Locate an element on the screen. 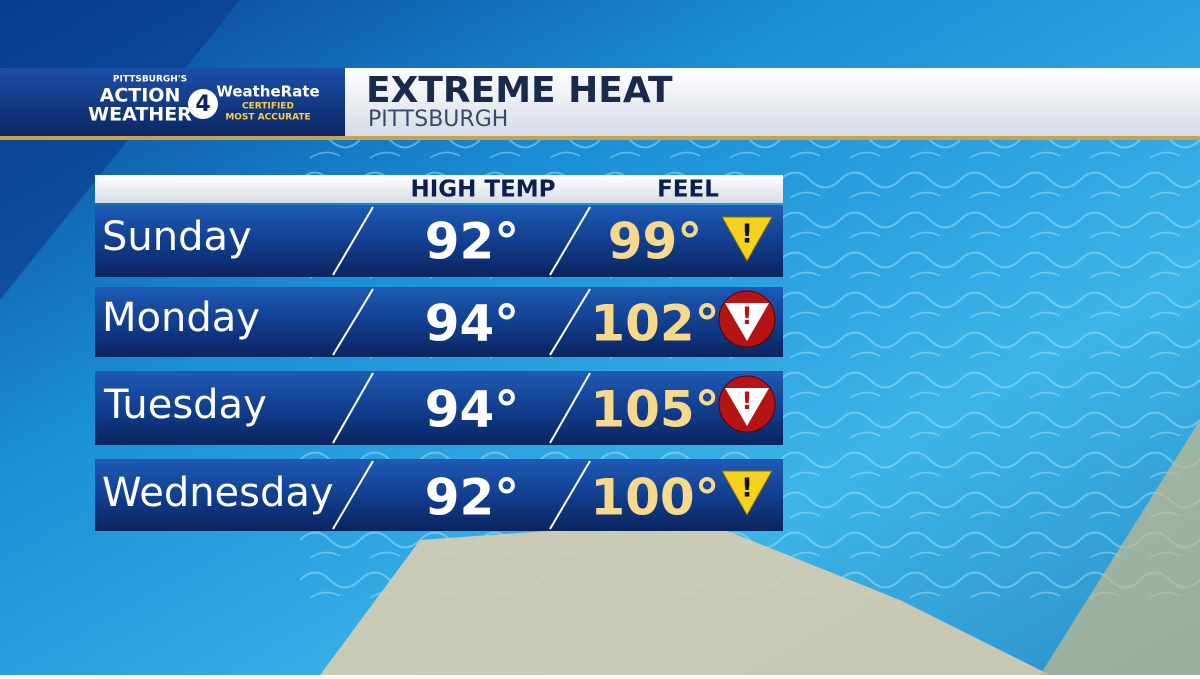 The image size is (1200, 679). row: Monday 94° 102° ! is located at coordinates (439, 322).